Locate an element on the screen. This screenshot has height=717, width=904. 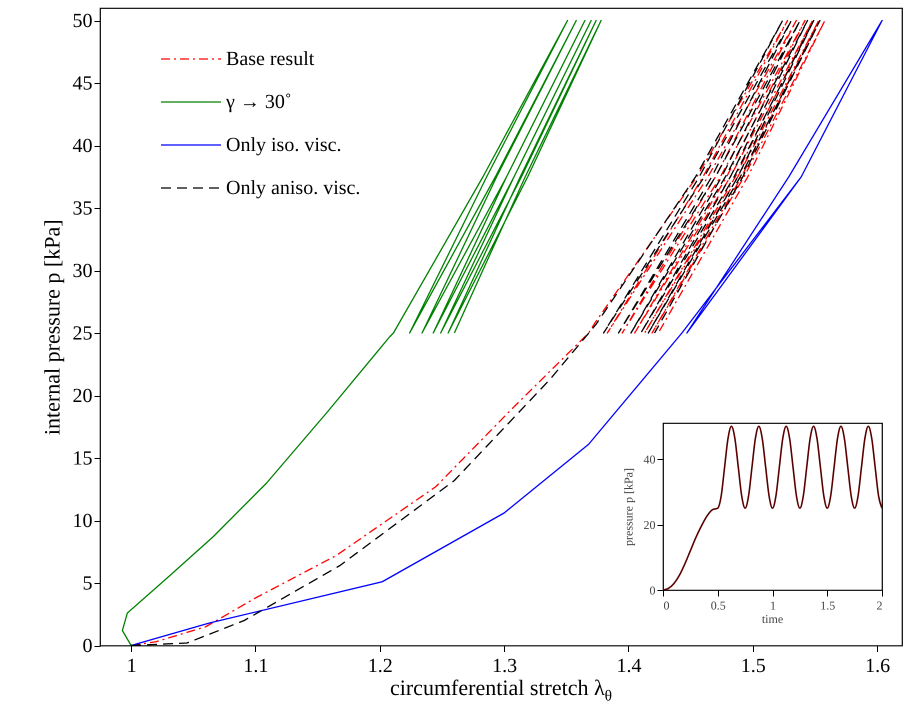
y-tick-label: 5 is located at coordinates (87, 583).